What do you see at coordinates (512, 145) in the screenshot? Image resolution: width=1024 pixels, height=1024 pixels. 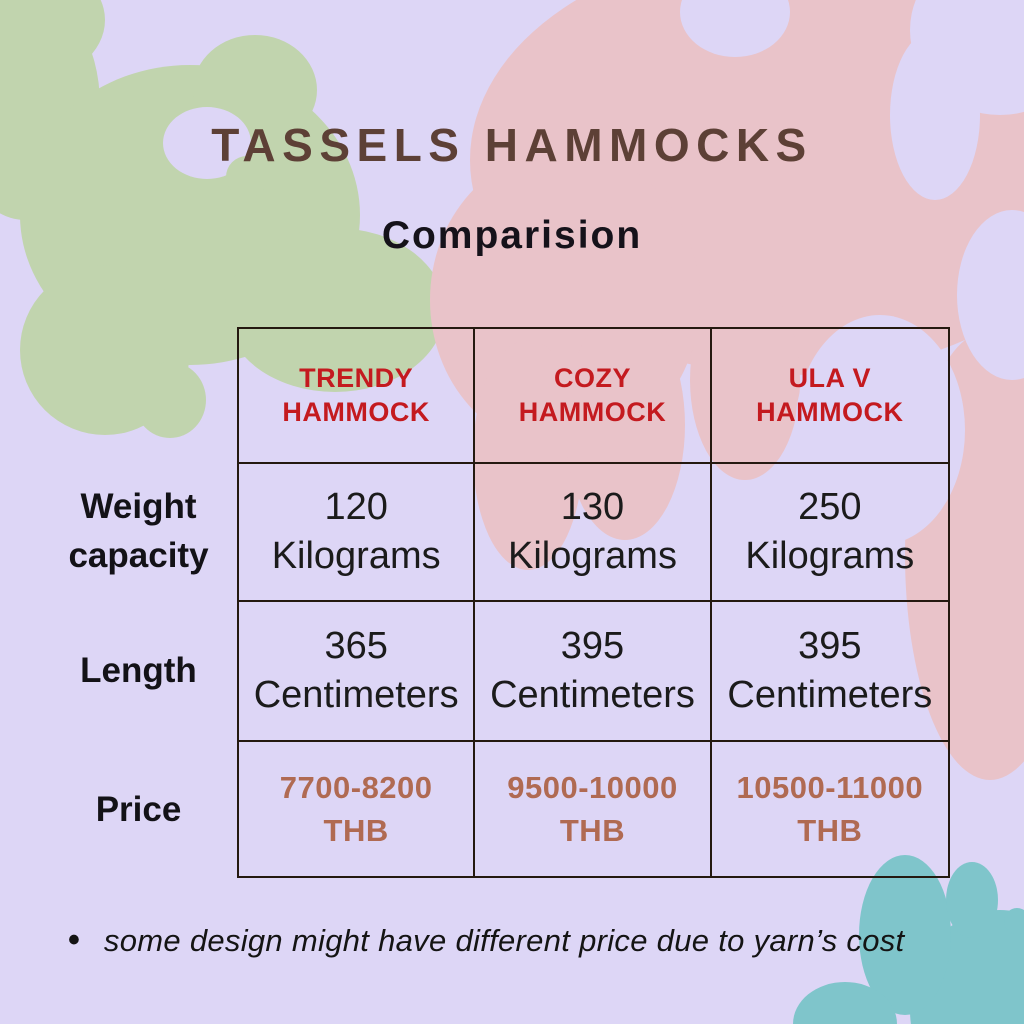 I see `page-title: TASSELS HAMMOCKS` at bounding box center [512, 145].